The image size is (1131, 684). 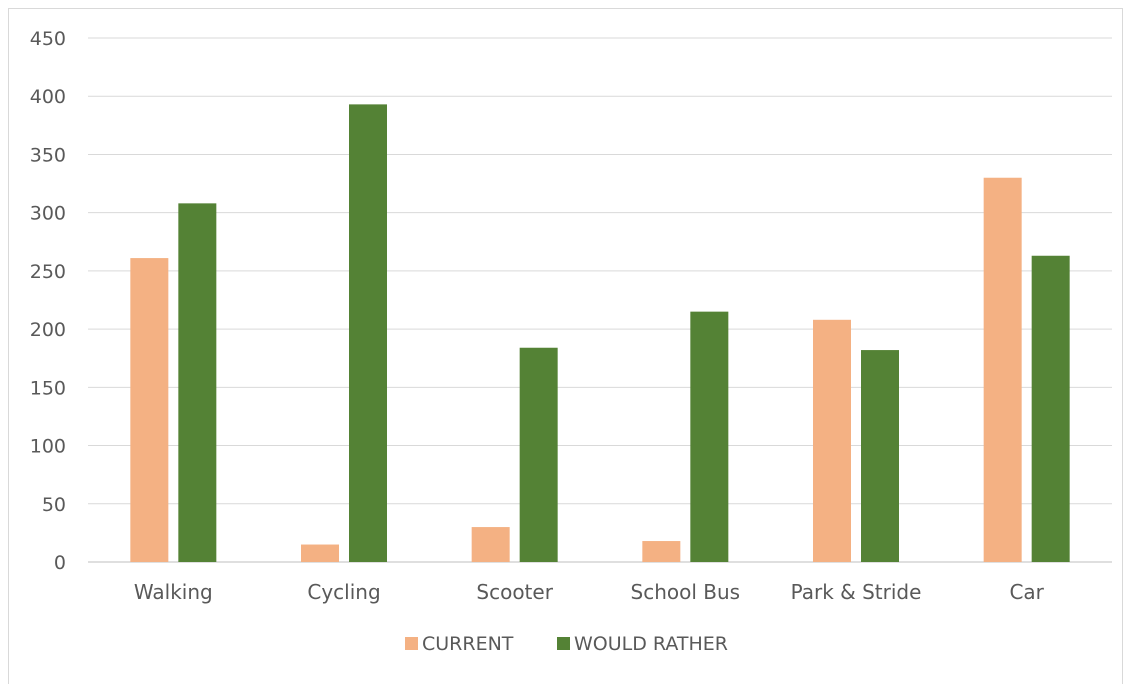 What do you see at coordinates (197, 382) in the screenshot?
I see `bar-would-rather-walking` at bounding box center [197, 382].